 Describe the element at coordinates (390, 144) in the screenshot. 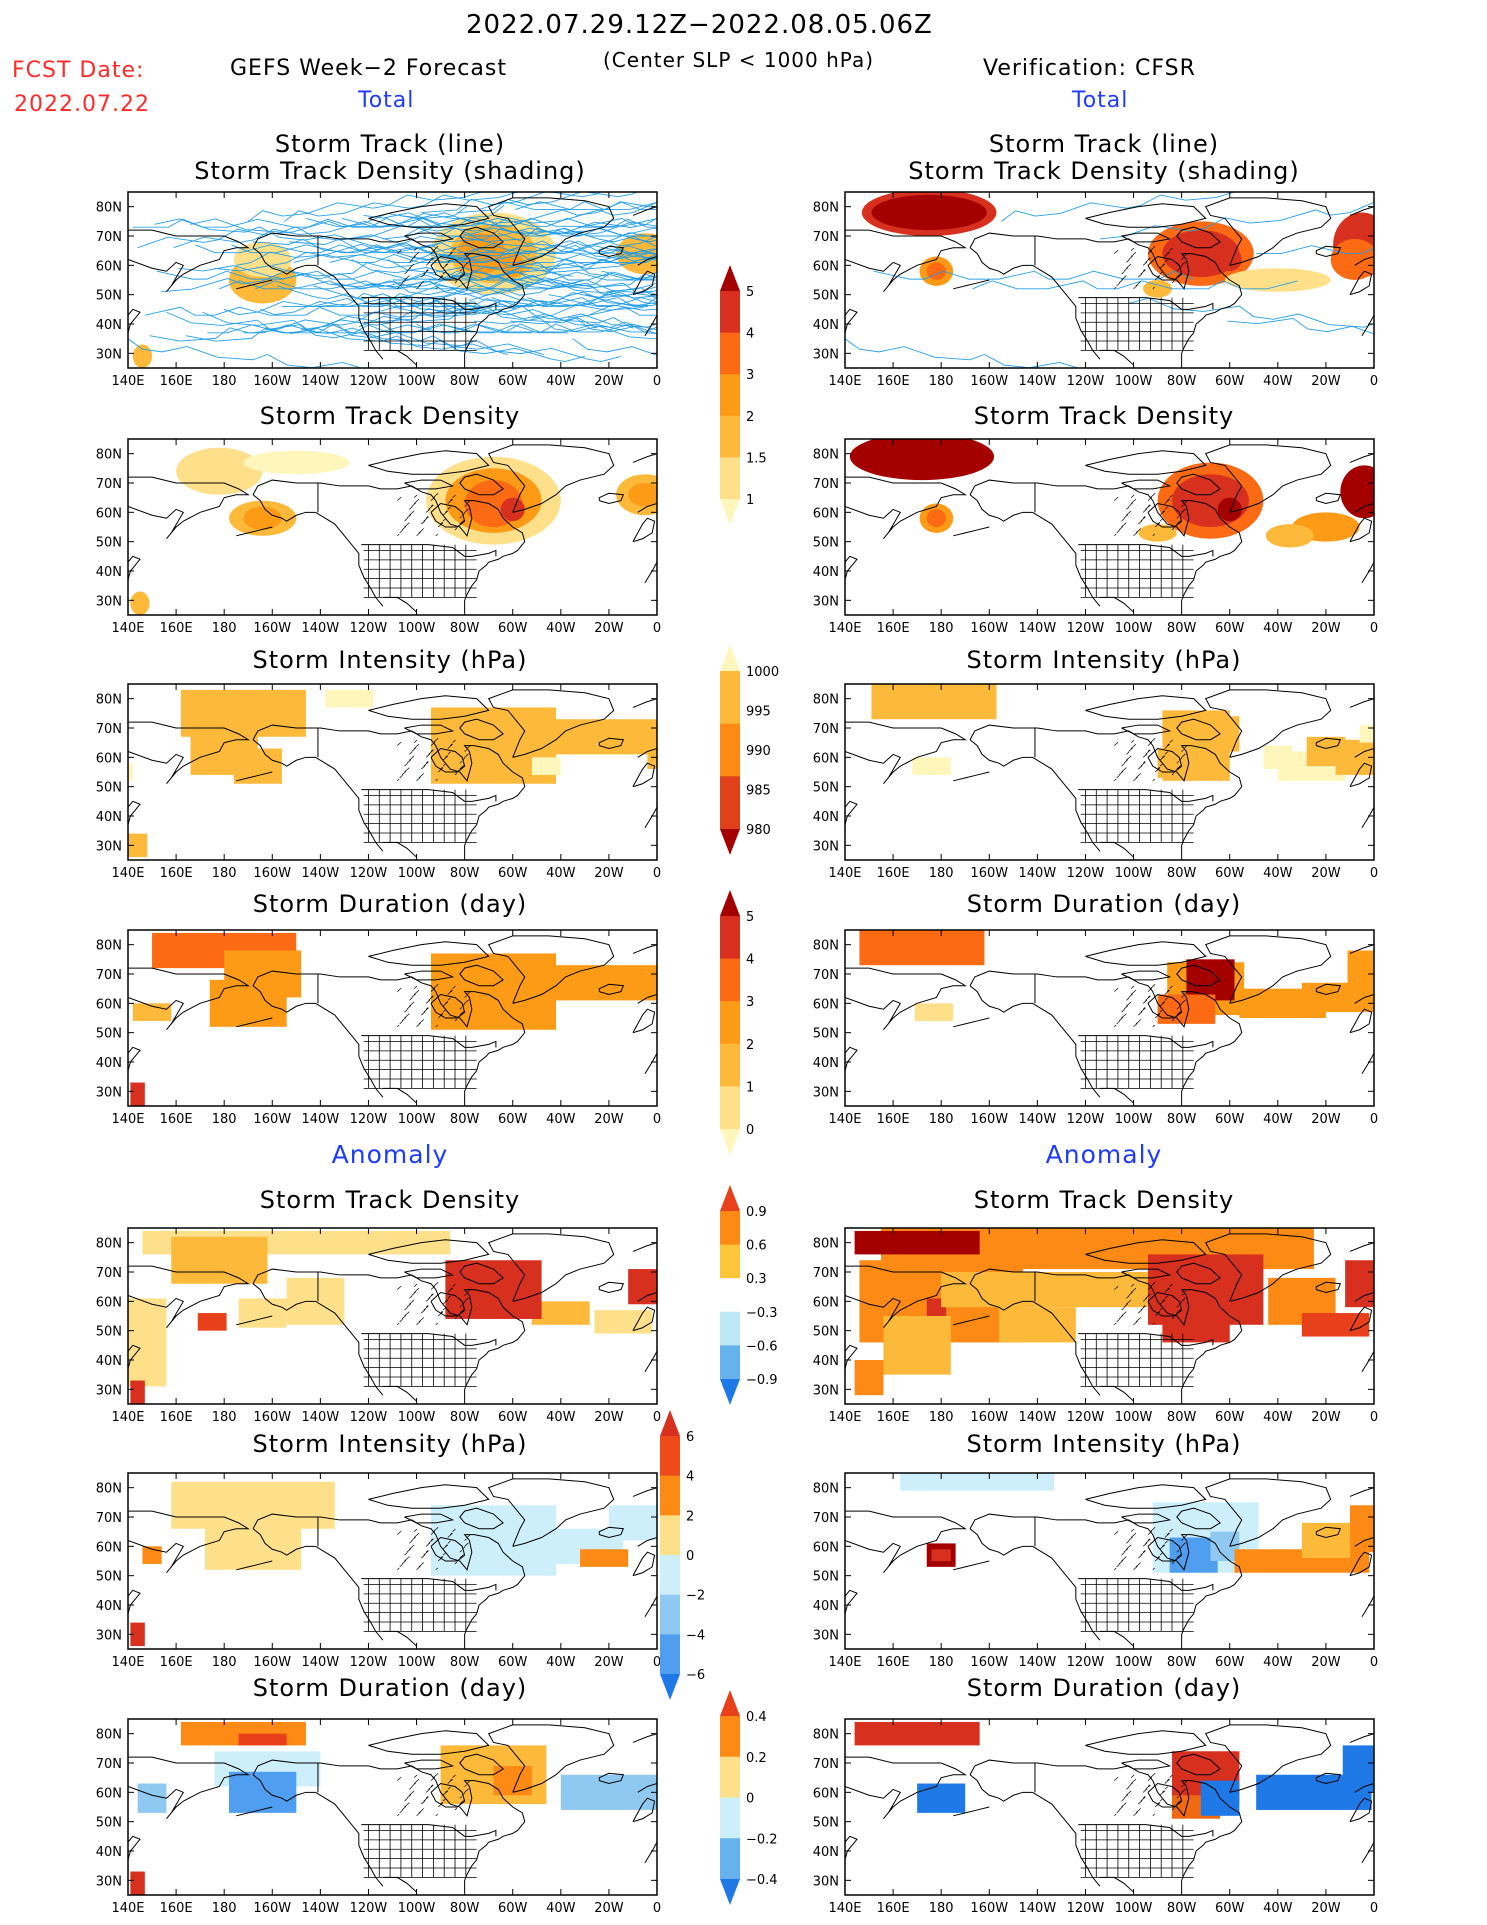

I see `panel-title-track-line-fcst: Storm Track (line)` at that location.